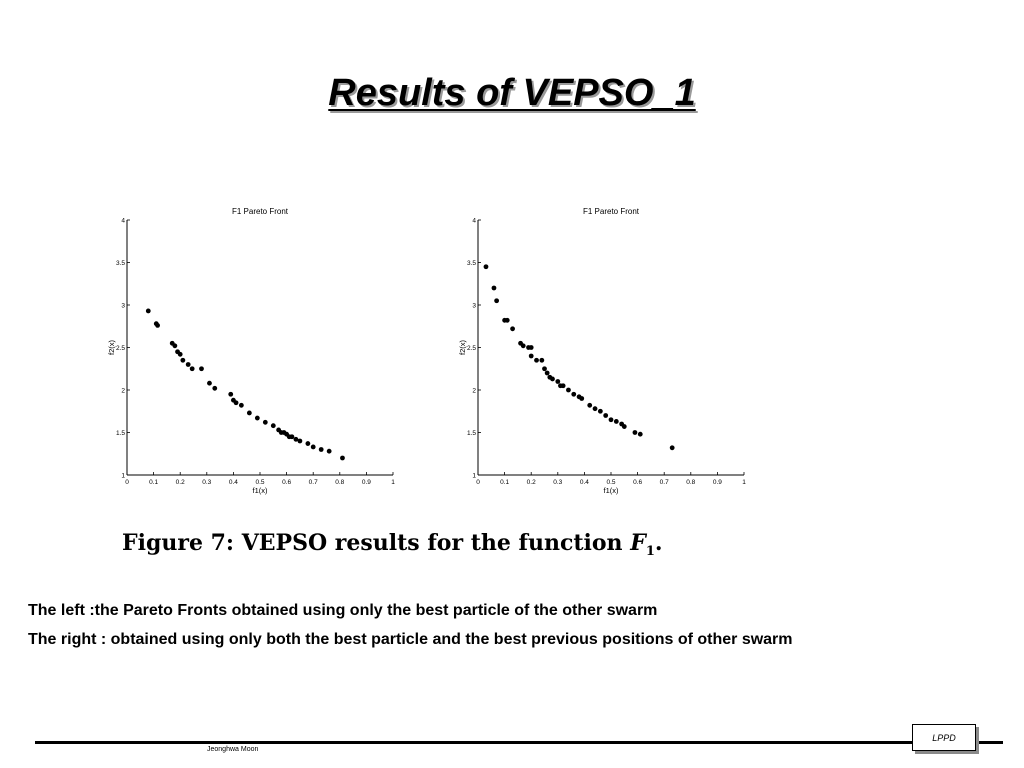 Image resolution: width=1024 pixels, height=768 pixels. What do you see at coordinates (127, 482) in the screenshot?
I see `x-tick-label: 0` at bounding box center [127, 482].